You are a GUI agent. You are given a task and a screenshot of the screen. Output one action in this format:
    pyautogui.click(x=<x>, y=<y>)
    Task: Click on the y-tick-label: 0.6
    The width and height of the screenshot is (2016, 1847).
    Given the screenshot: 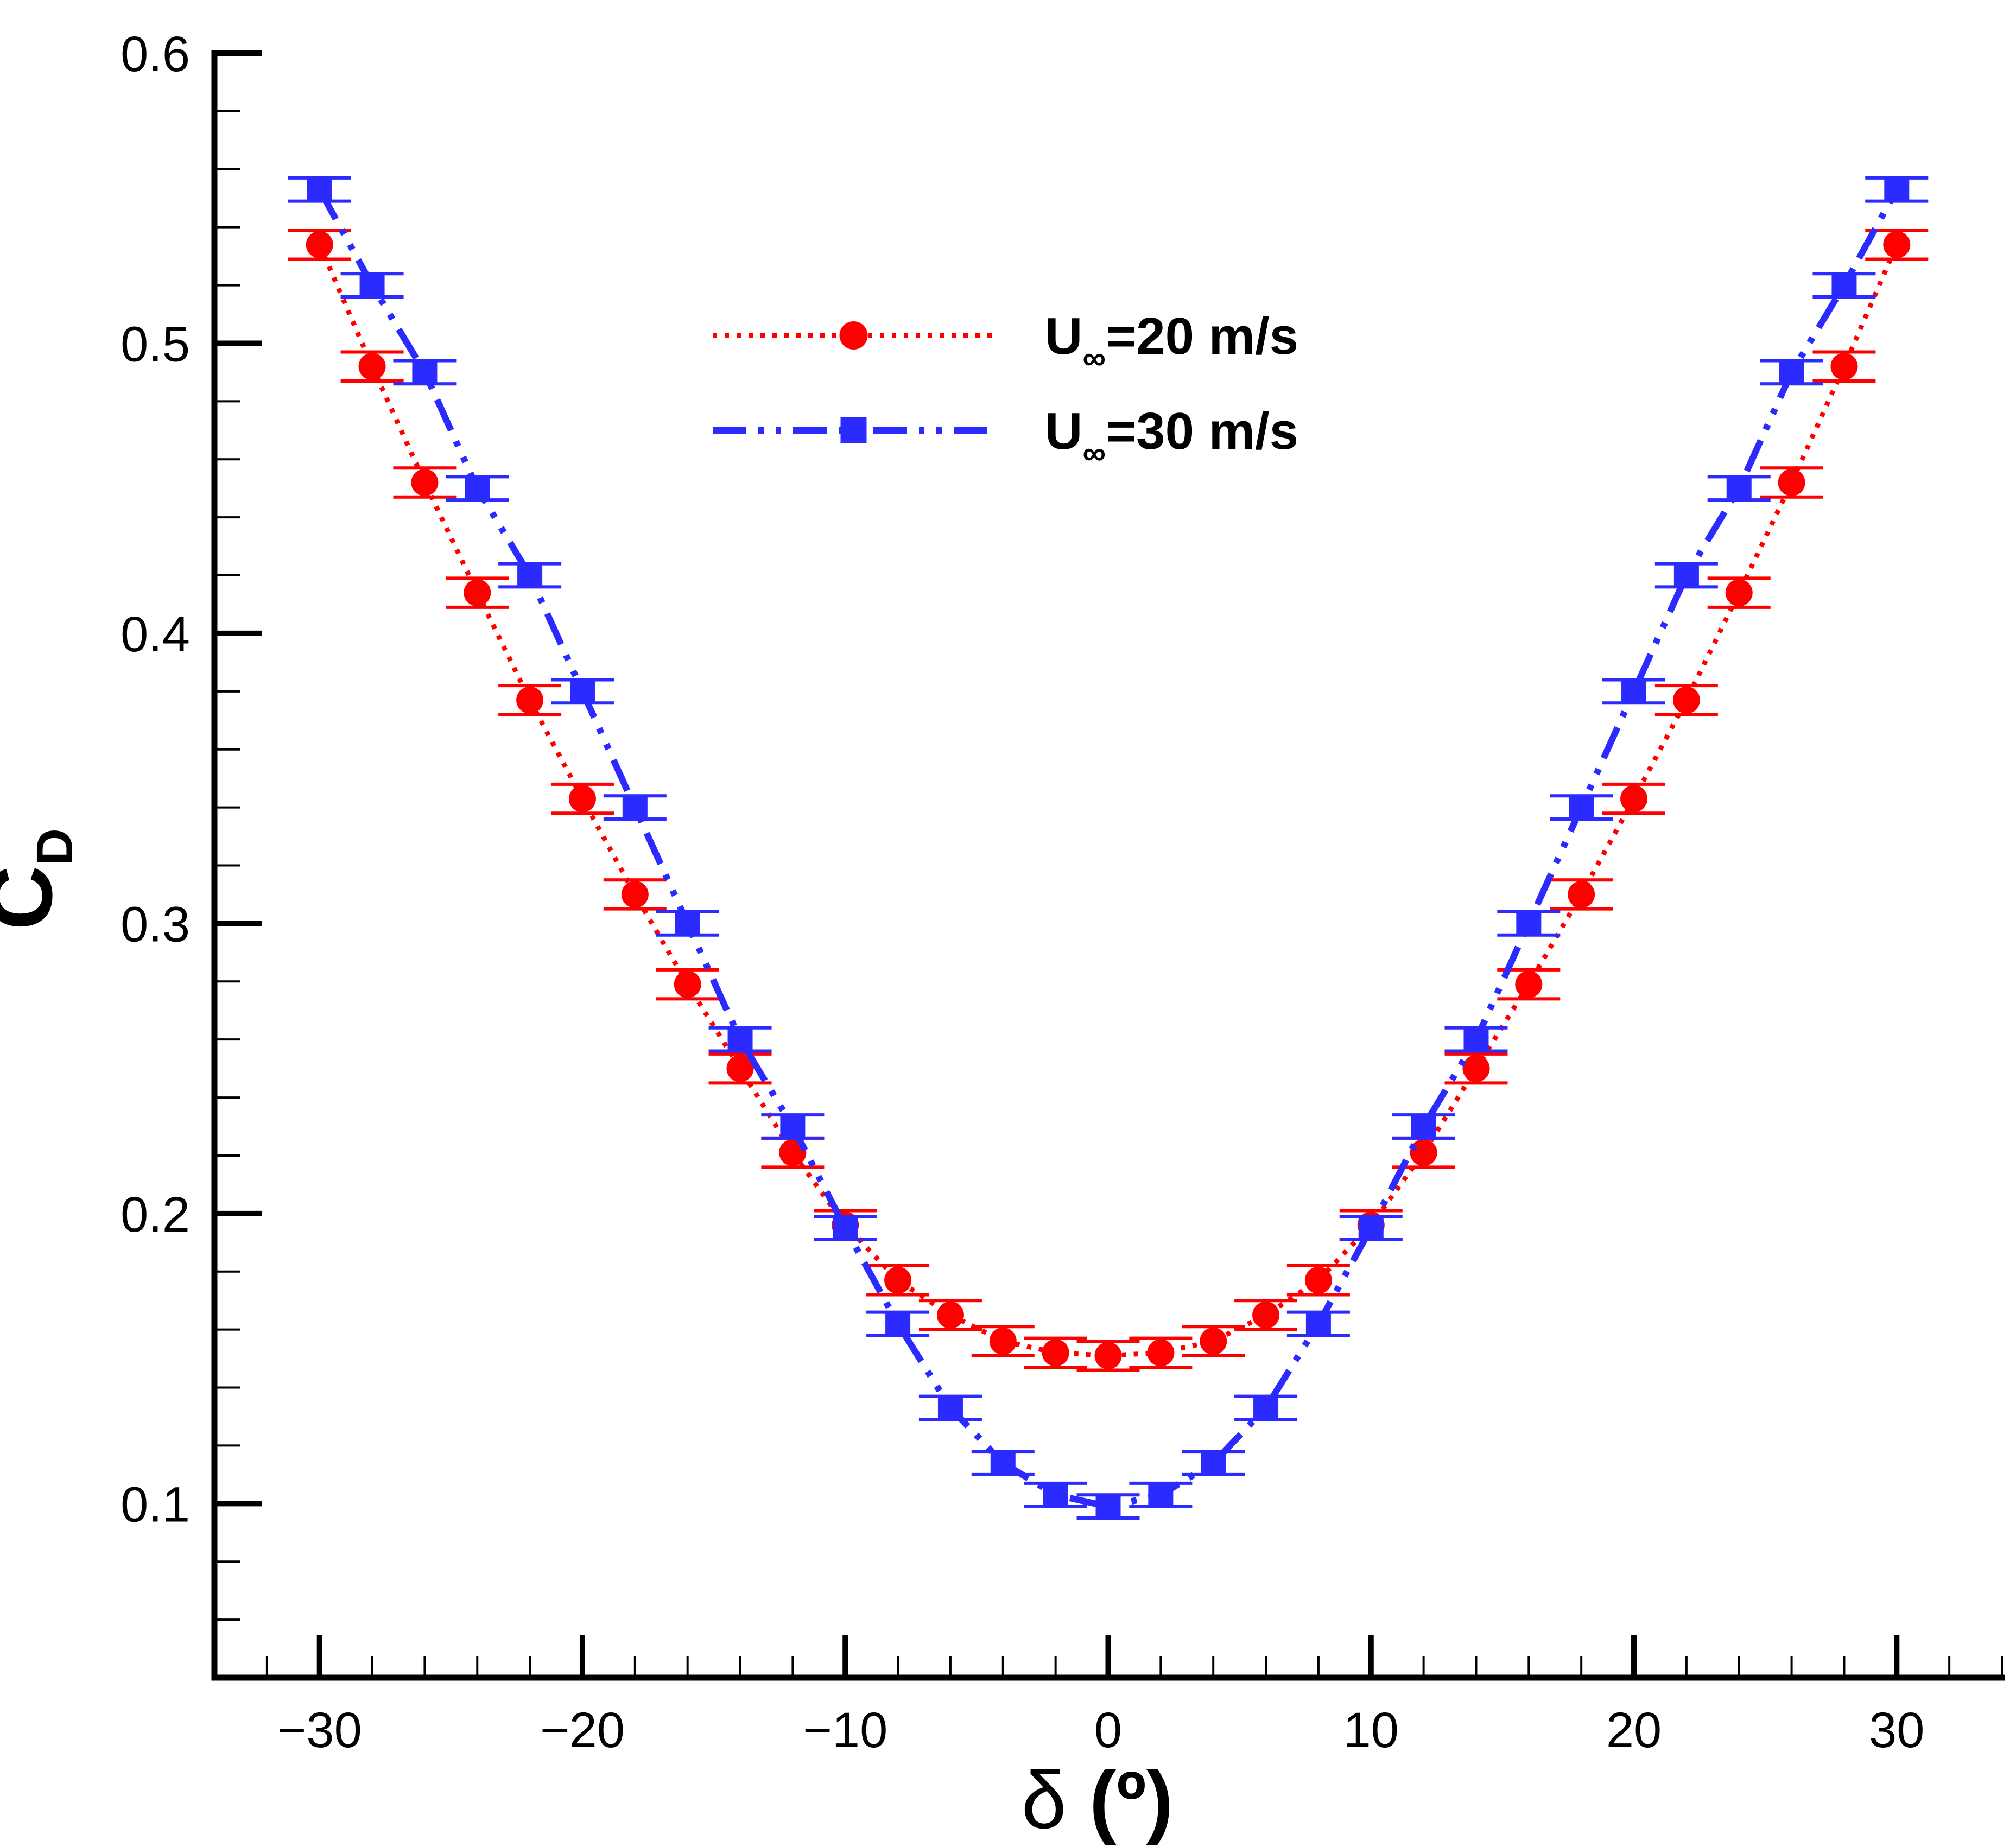 What is the action you would take?
    pyautogui.click(x=155, y=54)
    